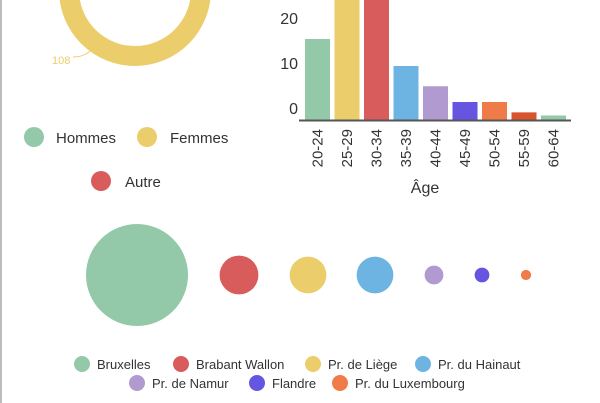  Describe the element at coordinates (375, 275) in the screenshot. I see `bubble-pr-du-hainaut` at that location.